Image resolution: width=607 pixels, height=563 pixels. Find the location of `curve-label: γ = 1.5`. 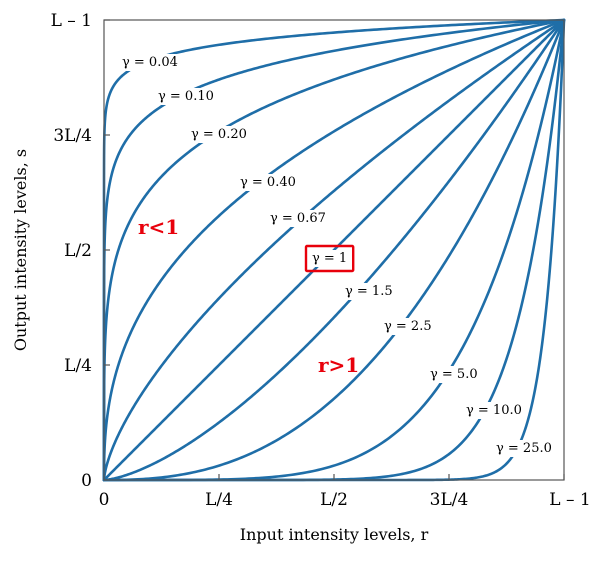

curve-label: γ = 1.5 is located at coordinates (369, 291).